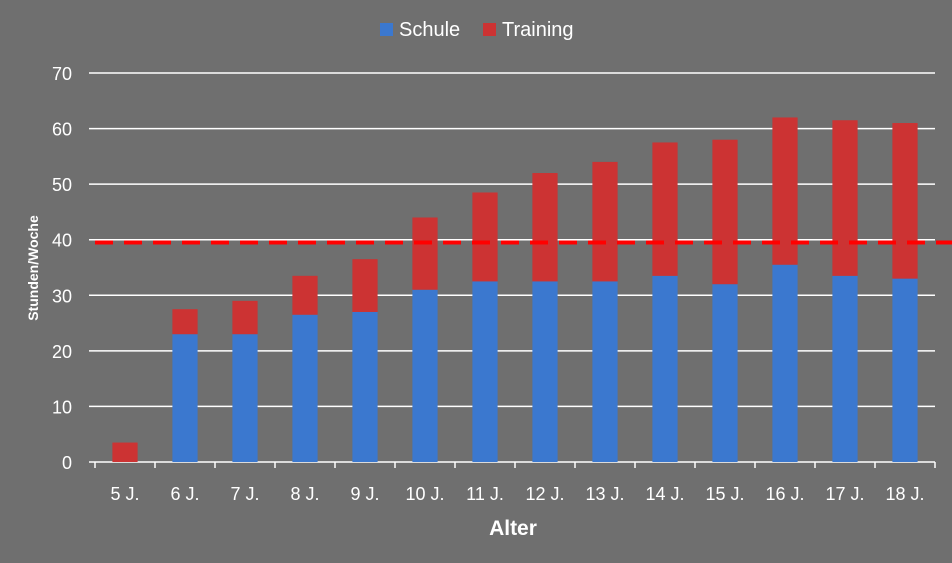  I want to click on x-tick-label: 15 J., so click(724, 494).